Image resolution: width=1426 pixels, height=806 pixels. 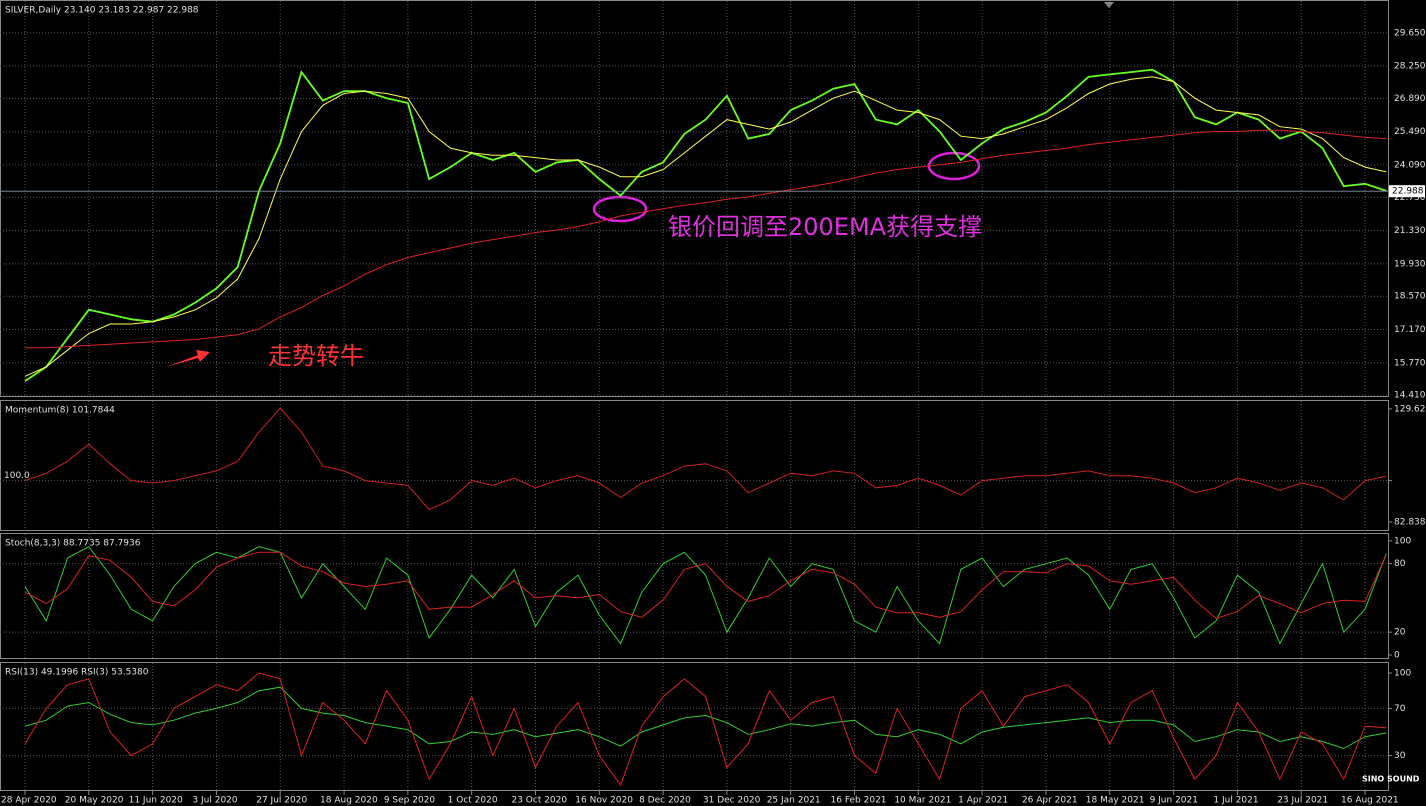 What do you see at coordinates (1109, 5) in the screenshot?
I see `scroll-marker` at bounding box center [1109, 5].